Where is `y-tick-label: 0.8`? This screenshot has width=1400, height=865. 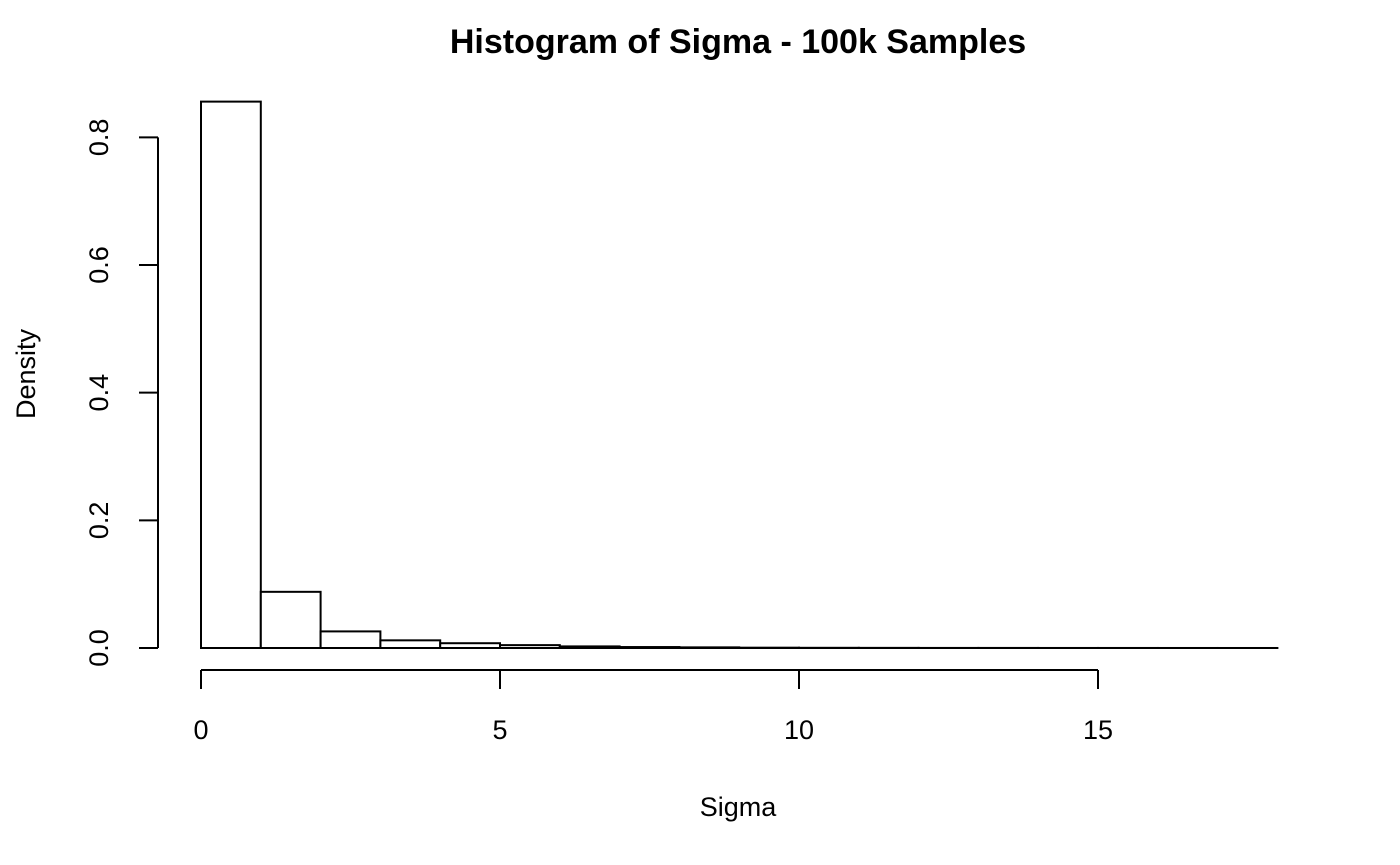 y-tick-label: 0.8 is located at coordinates (99, 138).